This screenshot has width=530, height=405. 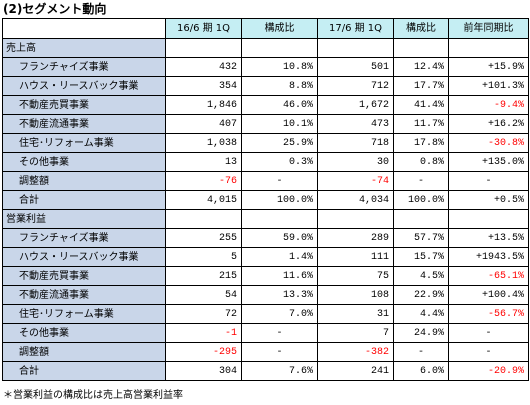 What do you see at coordinates (279, 295) in the screenshot?
I see `cell-r1: 13.3%` at bounding box center [279, 295].